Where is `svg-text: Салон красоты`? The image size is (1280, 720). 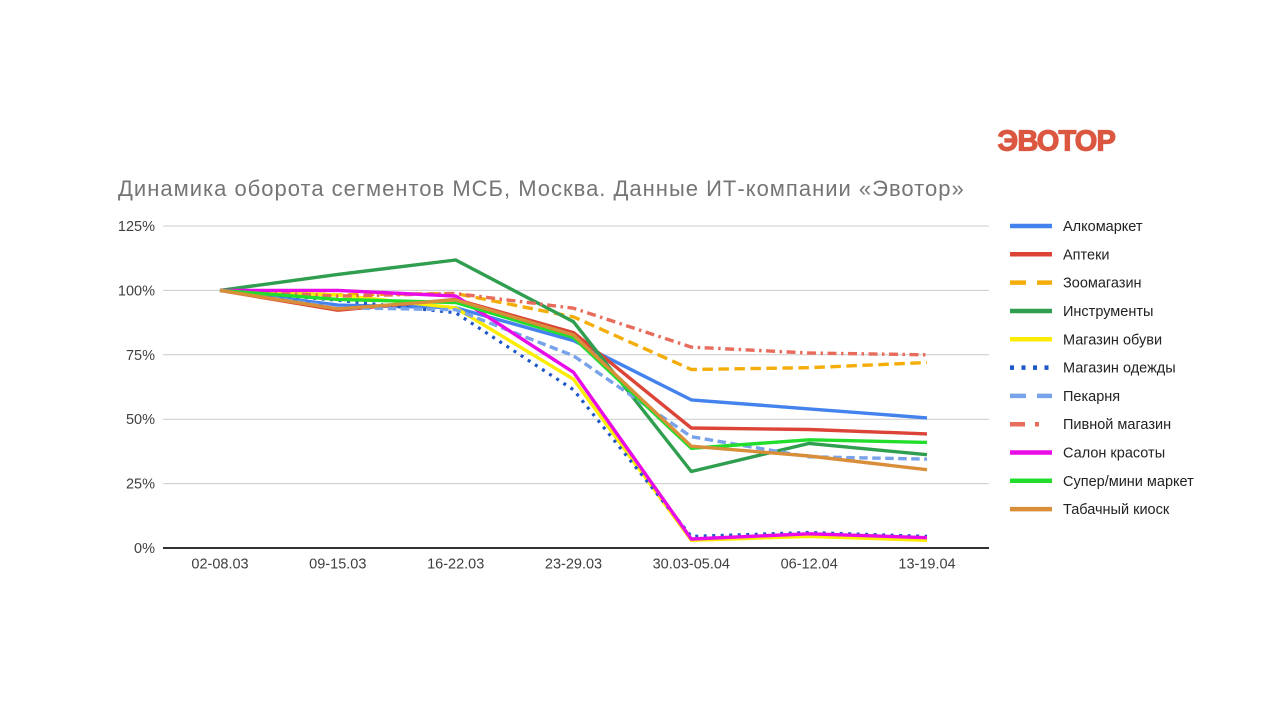 svg-text: Салон красоты is located at coordinates (1114, 454).